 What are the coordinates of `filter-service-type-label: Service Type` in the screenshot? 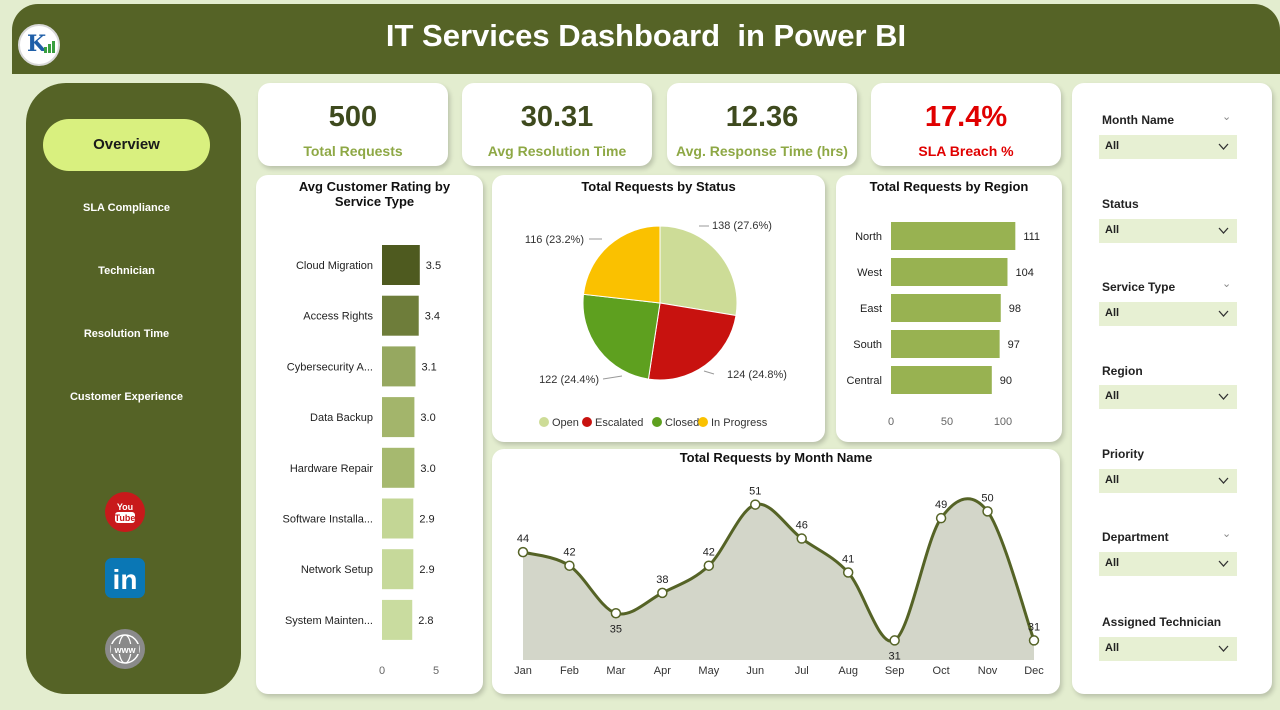 It's located at (1139, 287).